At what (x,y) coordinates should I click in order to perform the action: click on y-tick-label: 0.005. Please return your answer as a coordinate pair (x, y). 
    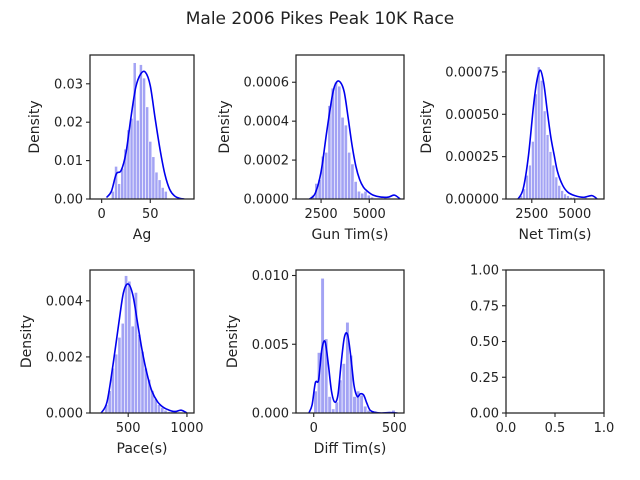
    Looking at the image, I should click on (270, 345).